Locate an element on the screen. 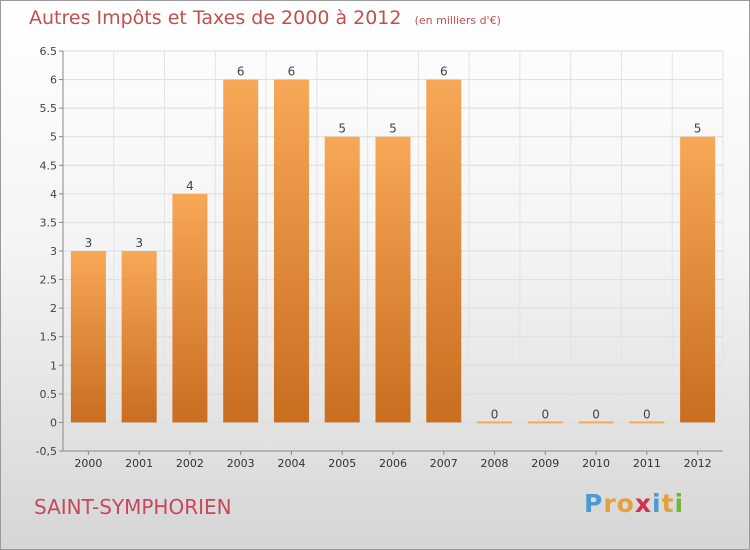  y-tick-label: 5 is located at coordinates (53, 137).